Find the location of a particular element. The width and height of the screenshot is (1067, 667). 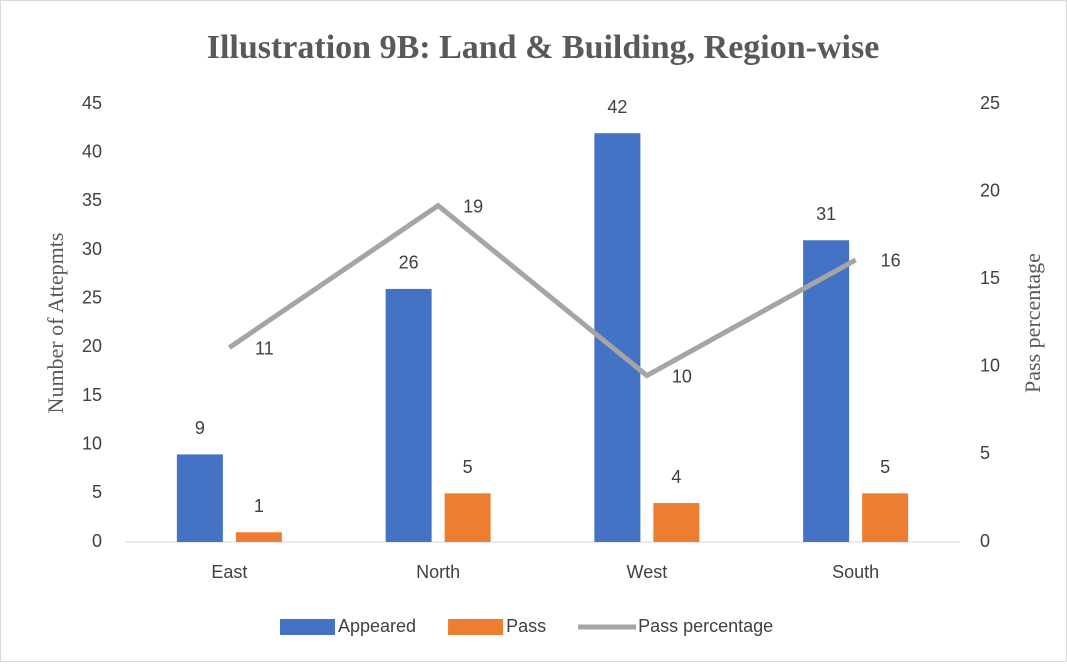

y-tick-label: 45 is located at coordinates (92, 103).